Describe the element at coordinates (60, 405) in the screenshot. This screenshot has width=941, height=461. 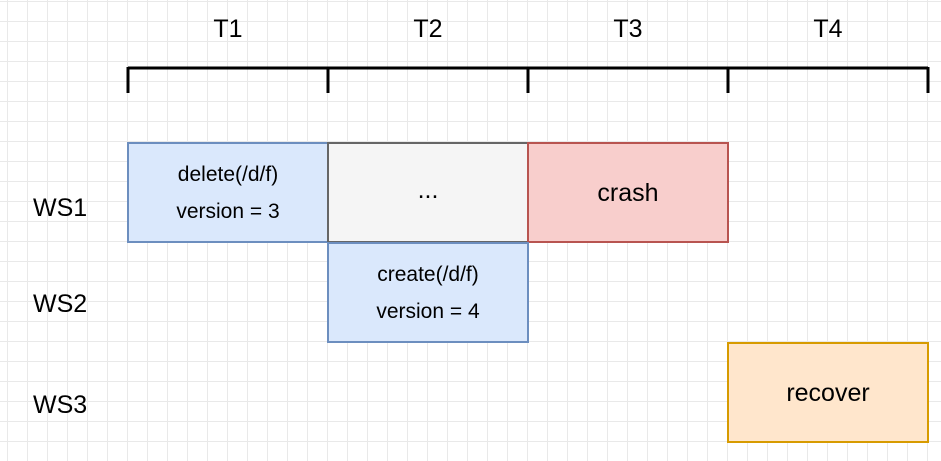
I see `row-label-ws3: WS3` at that location.